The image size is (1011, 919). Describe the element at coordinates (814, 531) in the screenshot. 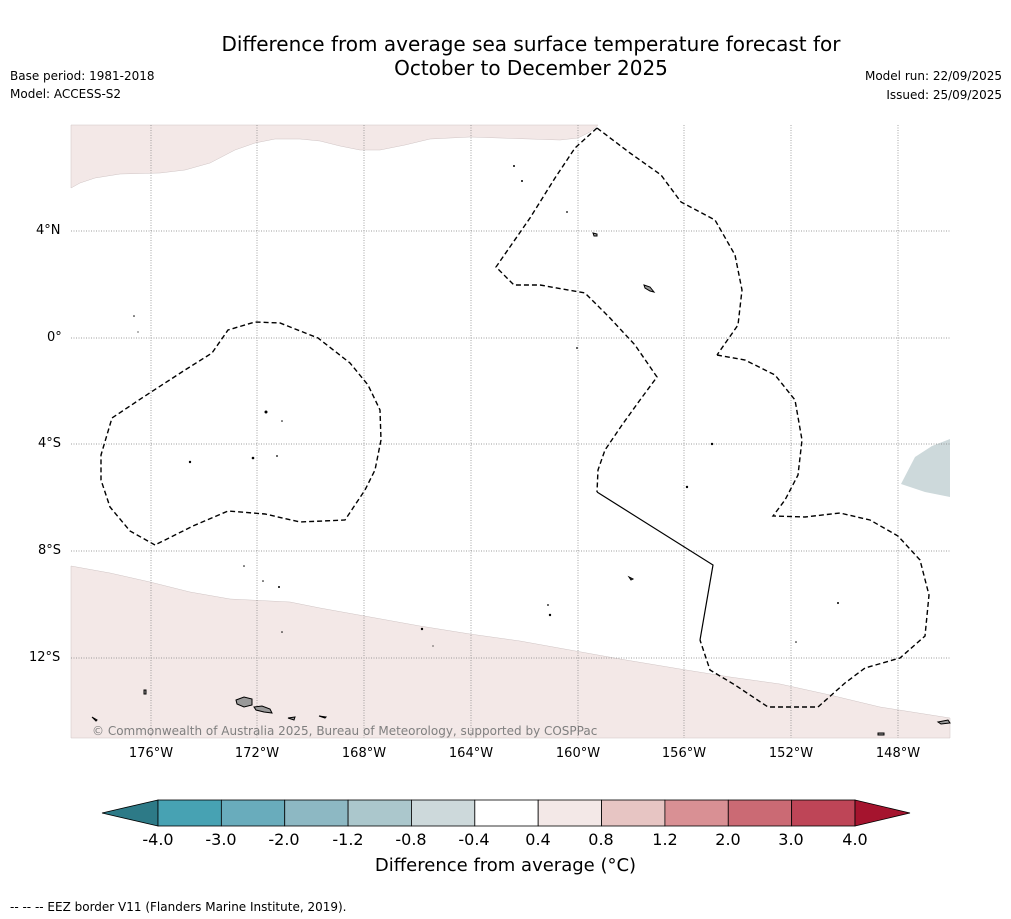

I see `eez-border-cook-islands` at that location.